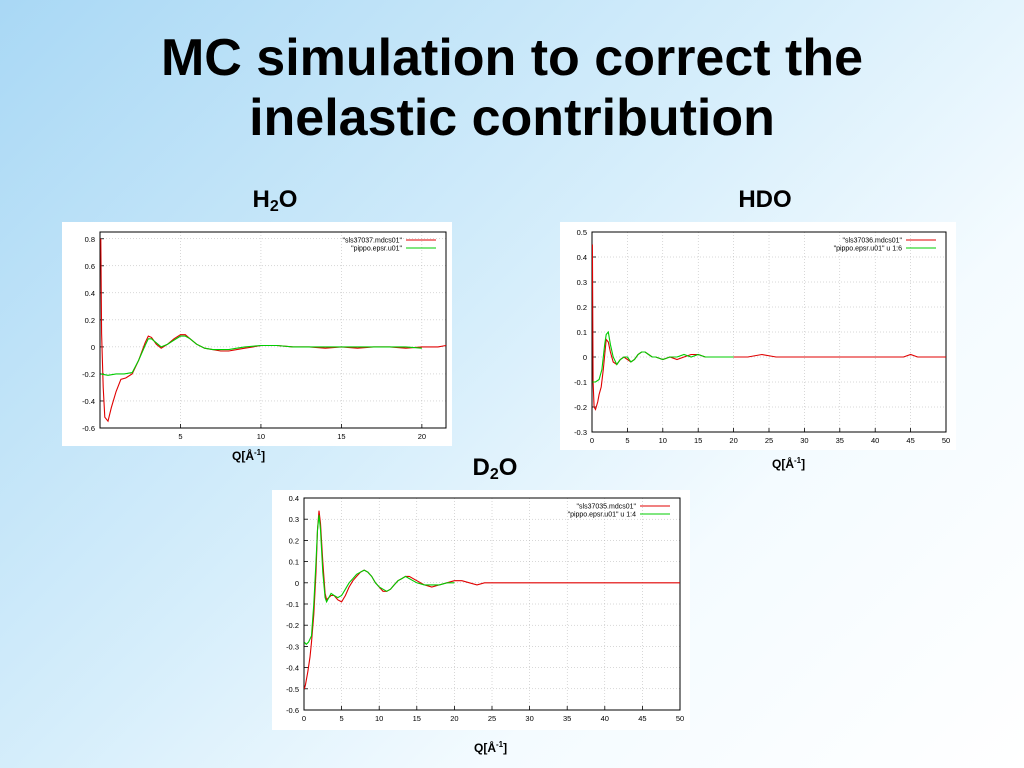  Describe the element at coordinates (789, 463) in the screenshot. I see `hdo-xaxis-title: Q[Å-1]` at that location.